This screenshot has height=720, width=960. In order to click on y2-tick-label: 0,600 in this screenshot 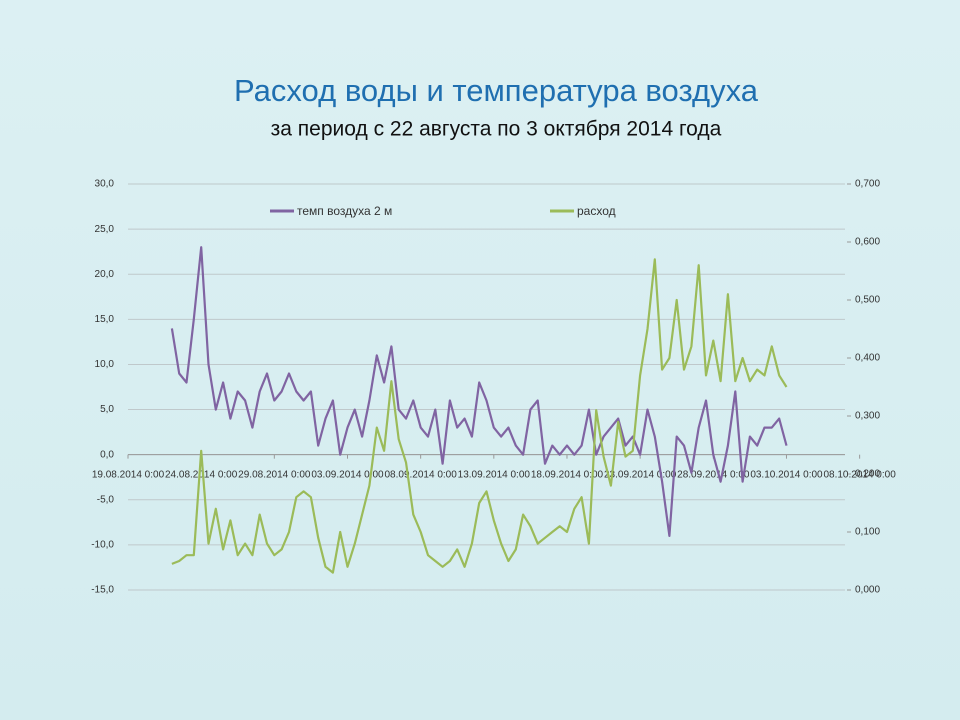, I will do `click(867, 242)`.